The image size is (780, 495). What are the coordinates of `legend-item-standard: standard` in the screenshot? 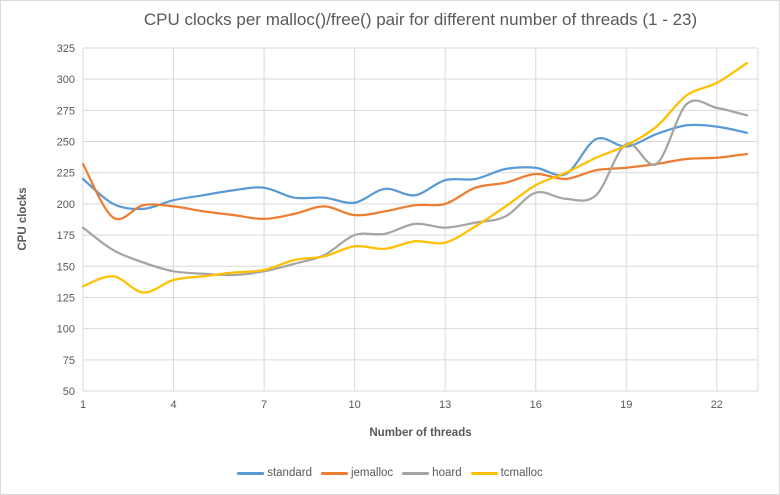 It's located at (274, 473).